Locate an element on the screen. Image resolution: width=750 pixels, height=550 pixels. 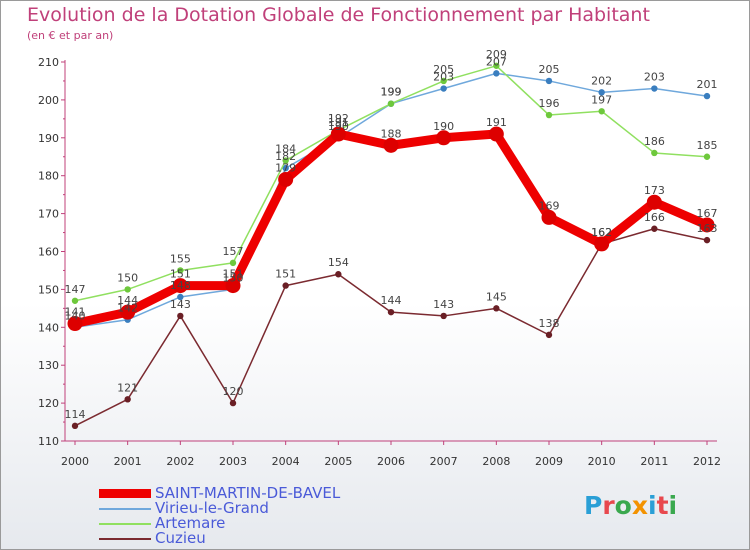
data-label: 192 is located at coordinates (338, 118).